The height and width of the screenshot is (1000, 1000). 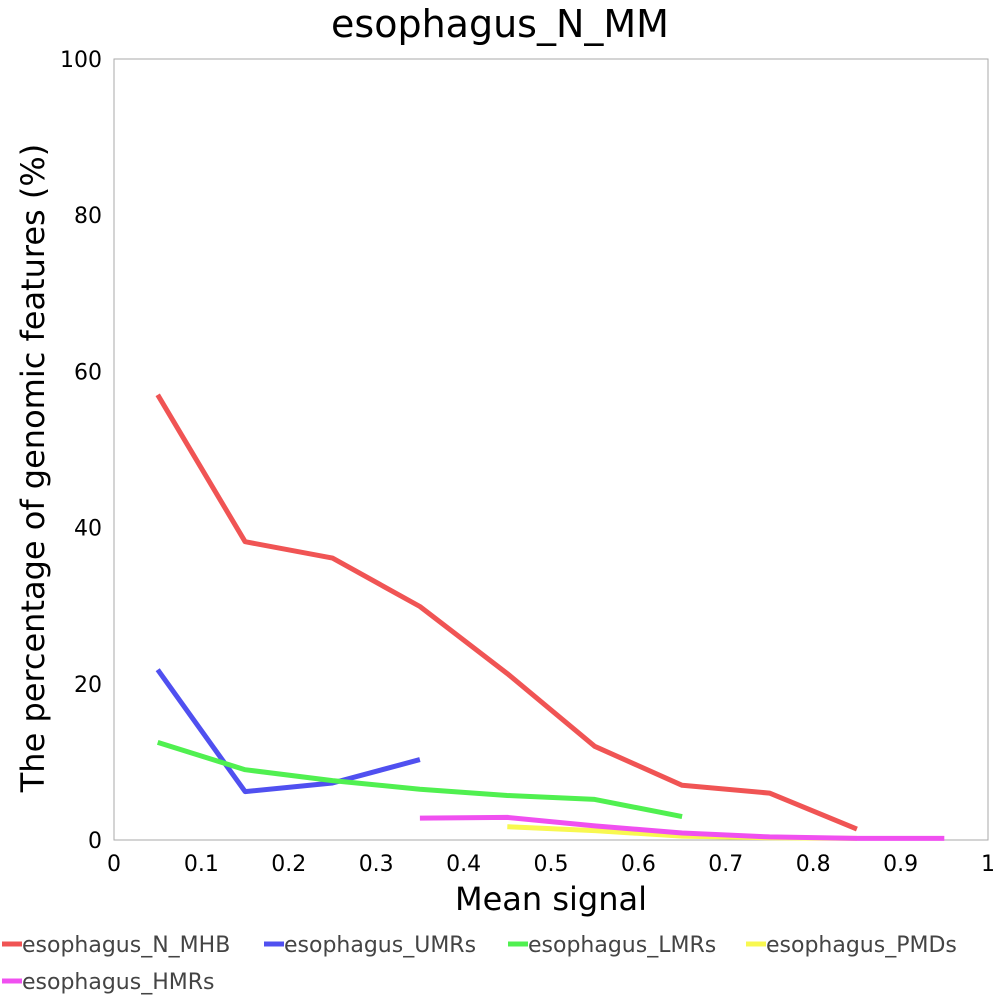 What do you see at coordinates (463, 864) in the screenshot?
I see `x-tick-label: 0.4` at bounding box center [463, 864].